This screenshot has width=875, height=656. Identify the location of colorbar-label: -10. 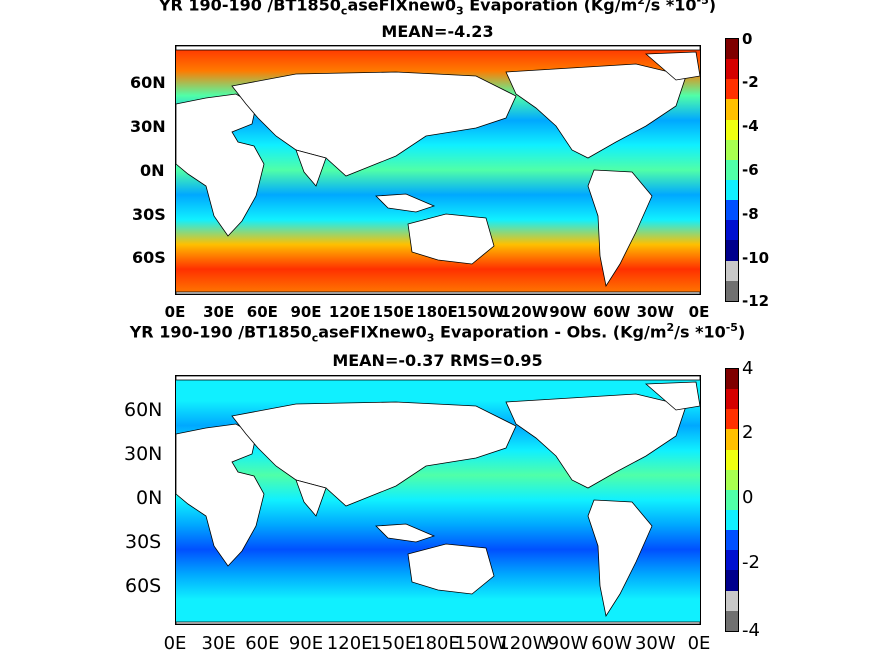
(756, 258).